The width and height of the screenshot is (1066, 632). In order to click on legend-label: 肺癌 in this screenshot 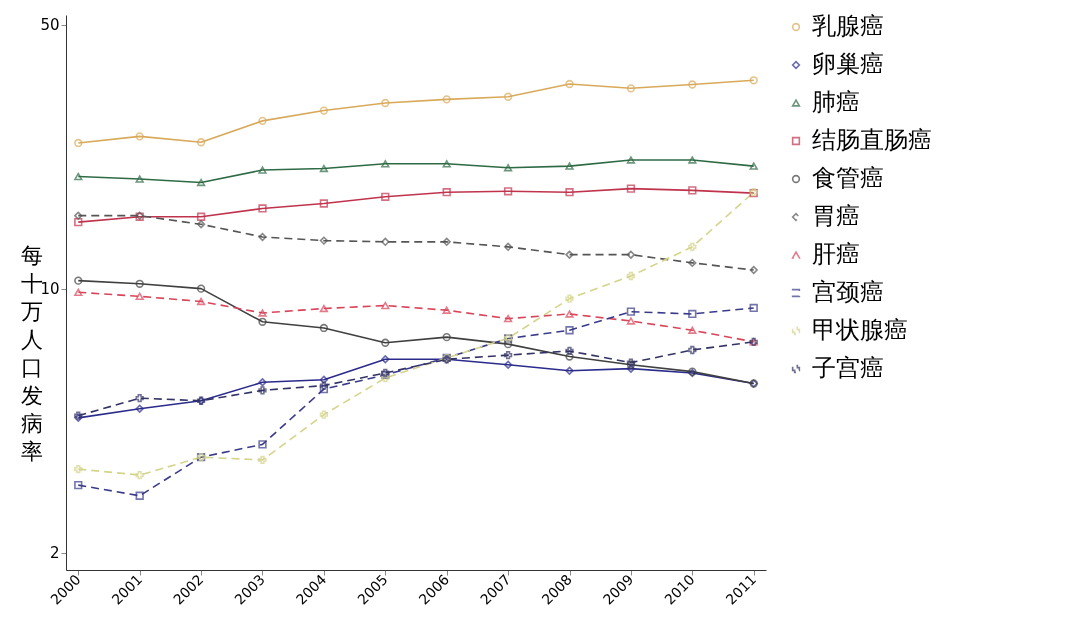, I will do `click(836, 102)`.